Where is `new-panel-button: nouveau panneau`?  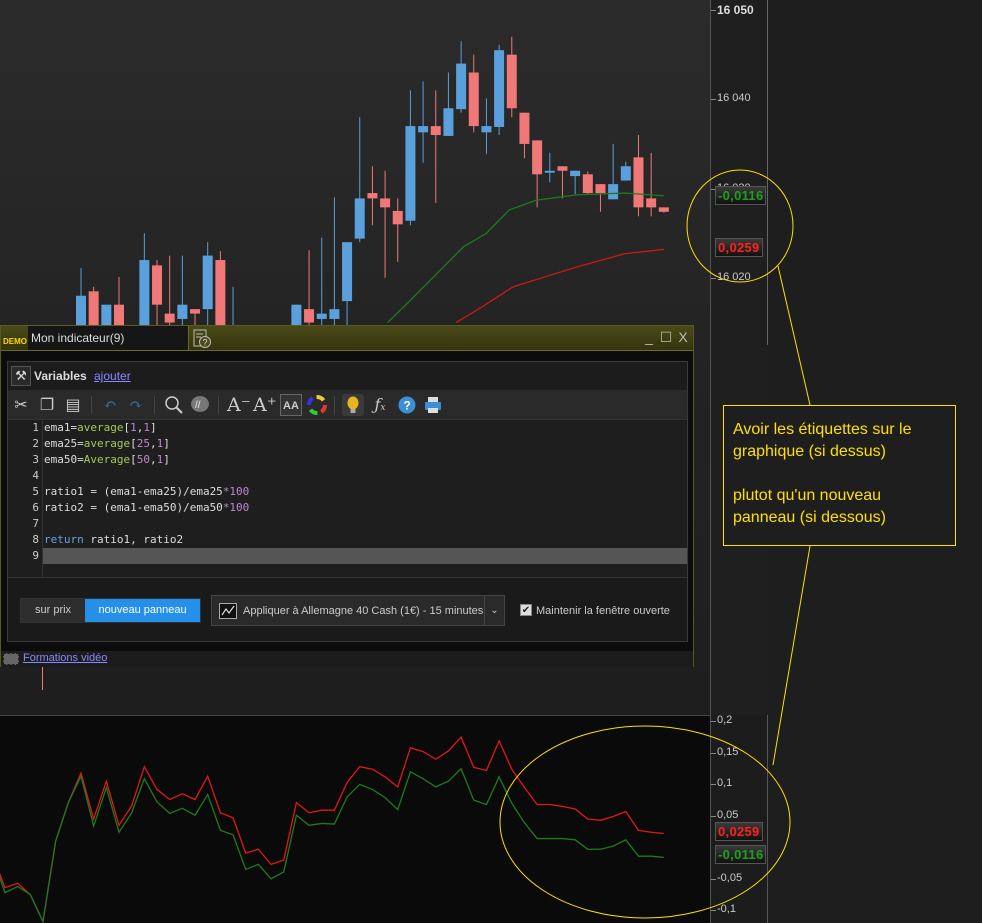 new-panel-button: nouveau panneau is located at coordinates (143, 610).